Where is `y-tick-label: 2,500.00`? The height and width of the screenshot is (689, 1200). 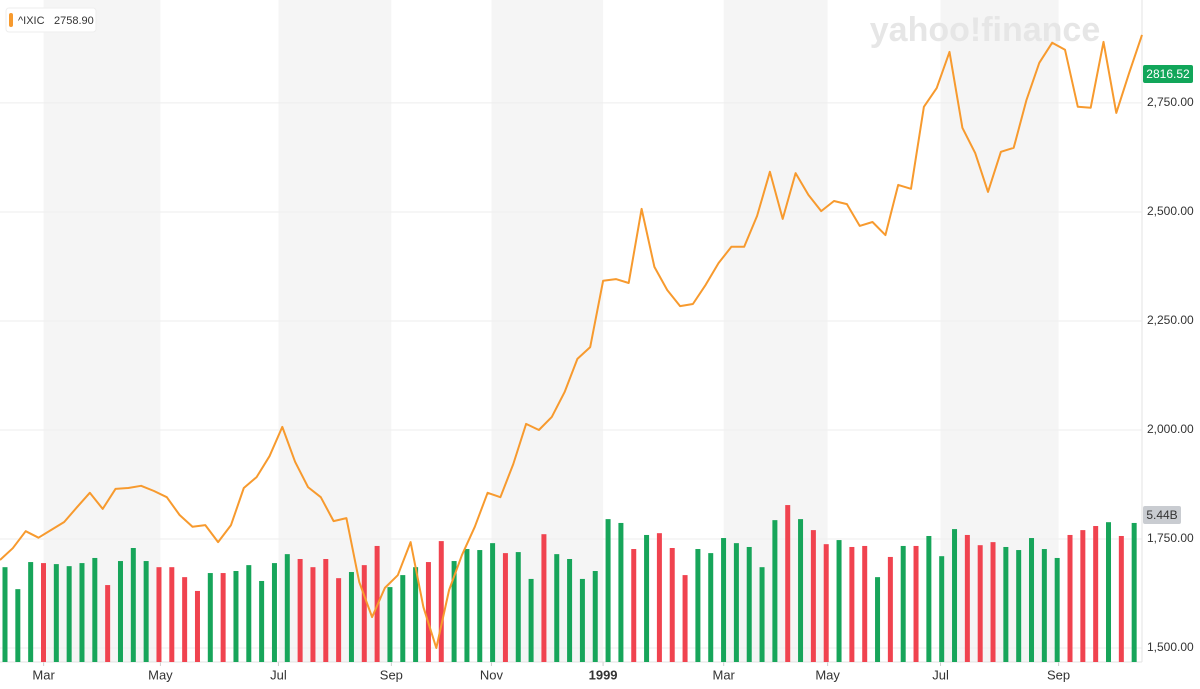
y-tick-label: 2,500.00 is located at coordinates (1170, 211).